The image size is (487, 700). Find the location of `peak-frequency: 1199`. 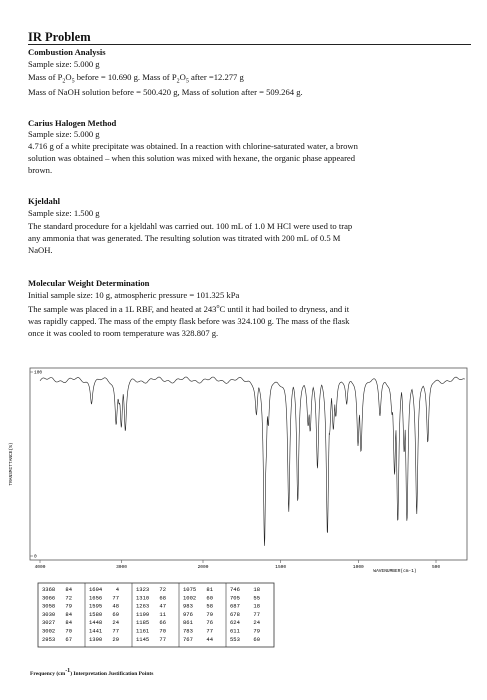

peak-frequency: 1199 is located at coordinates (142, 614).